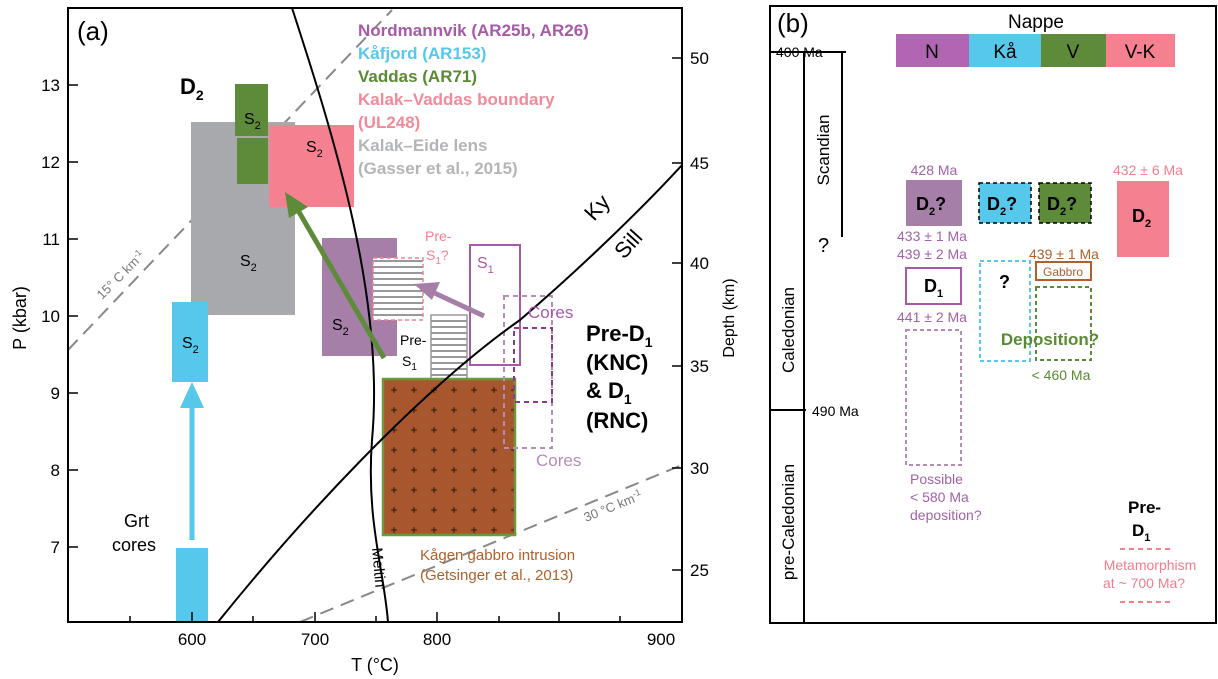 This screenshot has width=1218, height=679. I want to click on v-d2-label: D2?, so click(1062, 206).